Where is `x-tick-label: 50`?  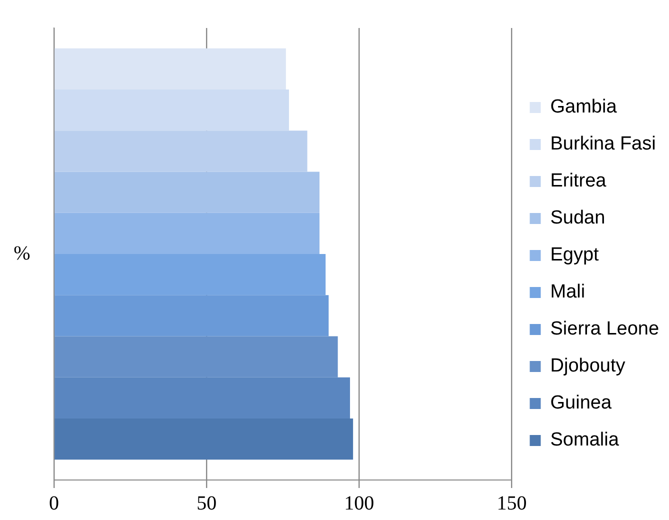 x-tick-label: 50 is located at coordinates (206, 503).